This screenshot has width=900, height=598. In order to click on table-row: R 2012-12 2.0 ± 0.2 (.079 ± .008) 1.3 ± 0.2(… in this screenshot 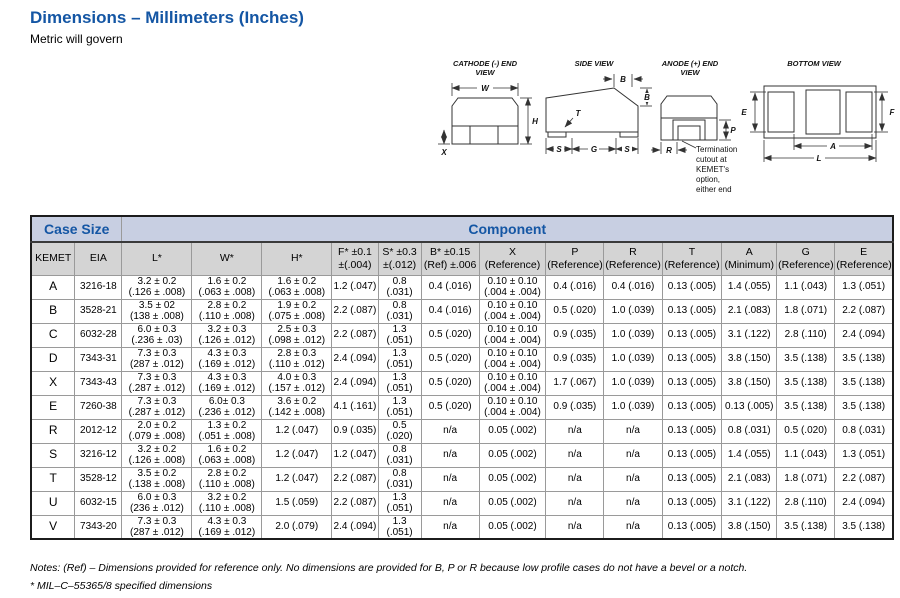, I will do `click(462, 431)`.